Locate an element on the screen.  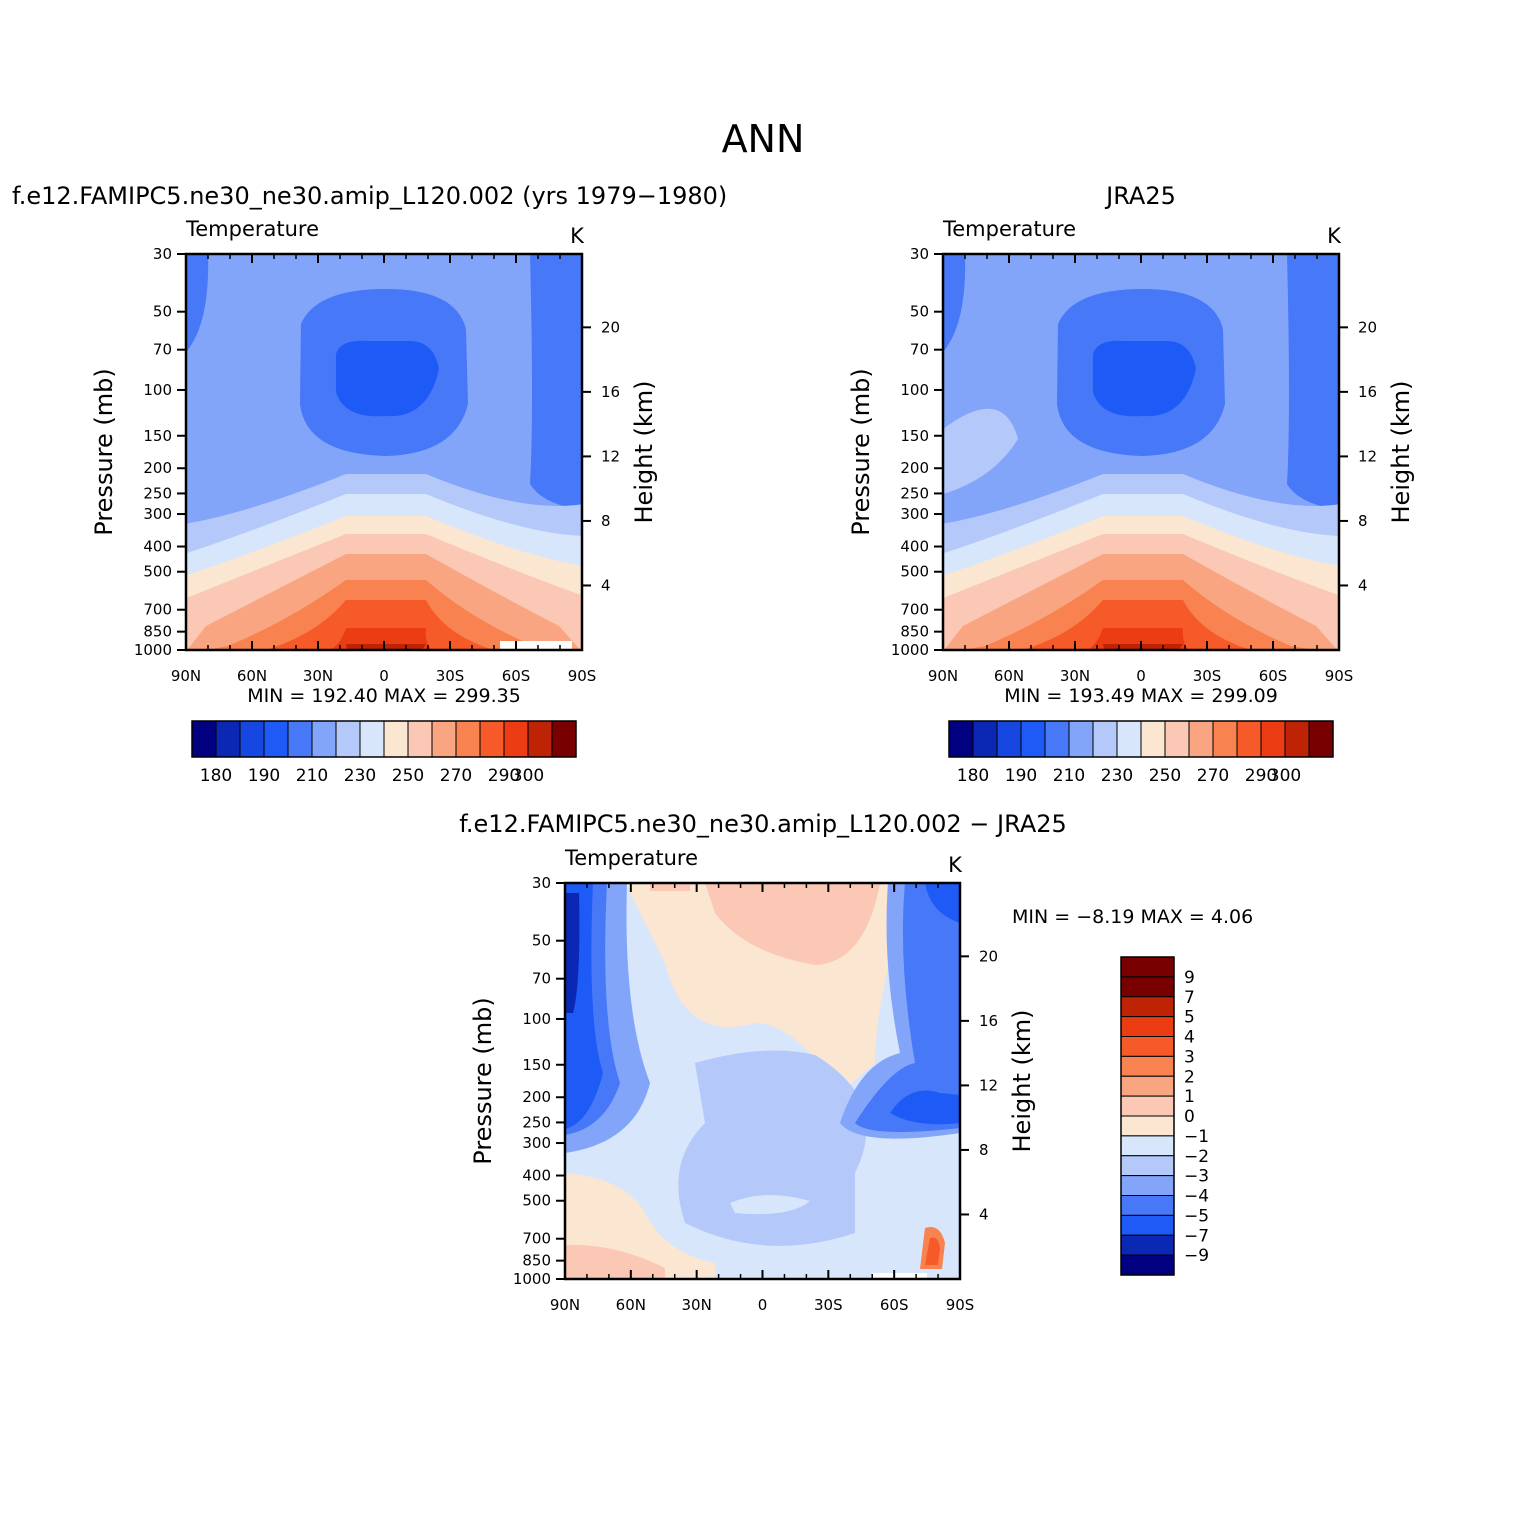
min-max-label: MIN = −8.19 MAX = 4.06 is located at coordinates (1132, 917).